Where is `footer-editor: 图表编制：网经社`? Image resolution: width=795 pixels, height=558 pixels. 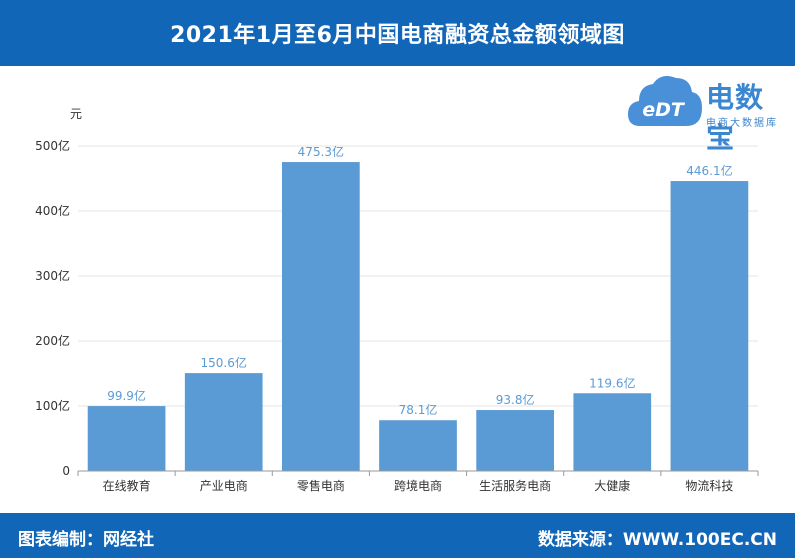
footer-editor: 图表编制：网经社 is located at coordinates (86, 540).